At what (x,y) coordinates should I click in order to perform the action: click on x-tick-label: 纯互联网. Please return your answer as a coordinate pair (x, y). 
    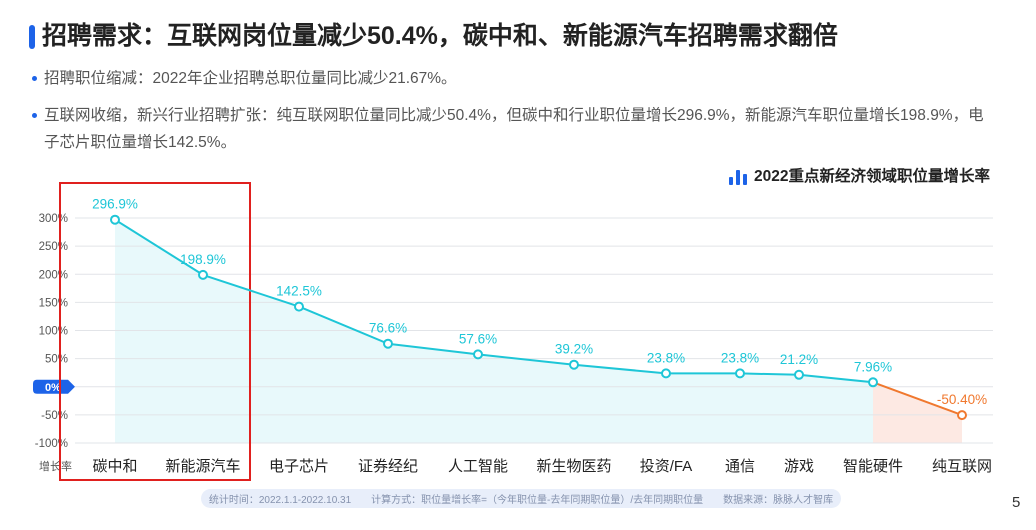
    Looking at the image, I should click on (962, 466).